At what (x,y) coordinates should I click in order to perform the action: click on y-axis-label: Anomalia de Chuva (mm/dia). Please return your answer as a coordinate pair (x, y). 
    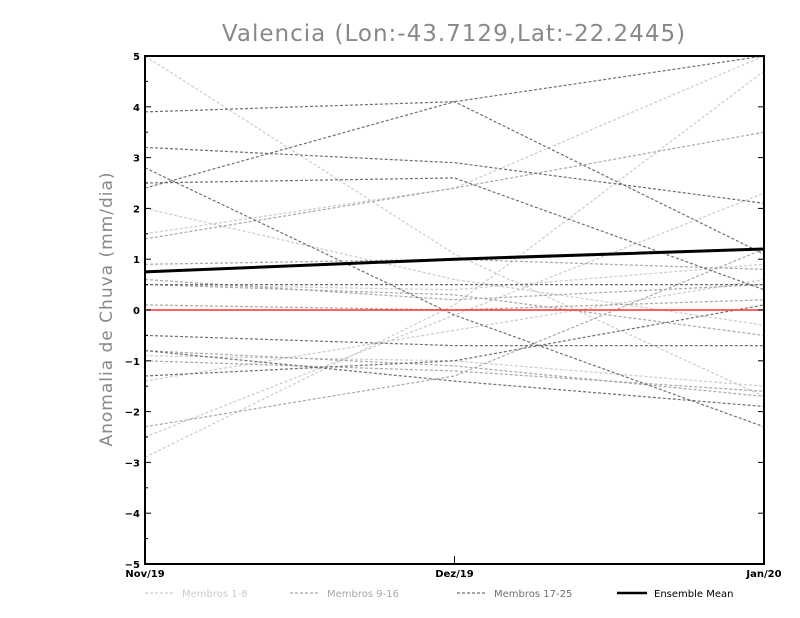
    Looking at the image, I should click on (107, 308).